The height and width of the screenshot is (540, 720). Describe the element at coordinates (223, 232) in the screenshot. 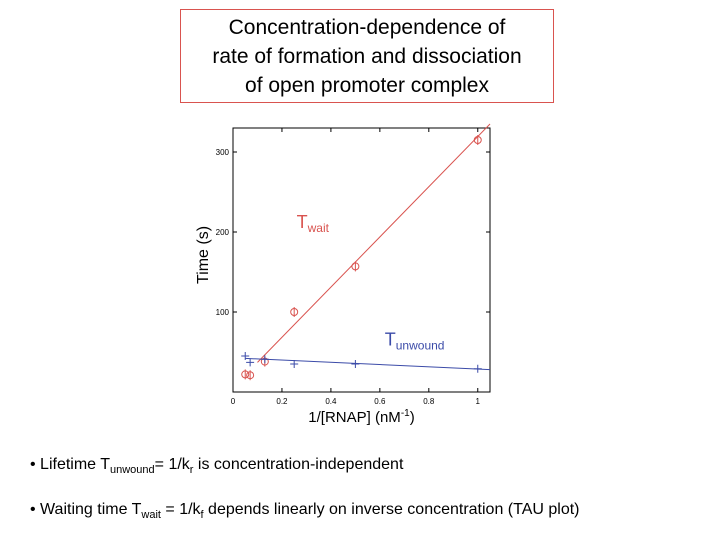

I see `y-tick-label: 200` at that location.